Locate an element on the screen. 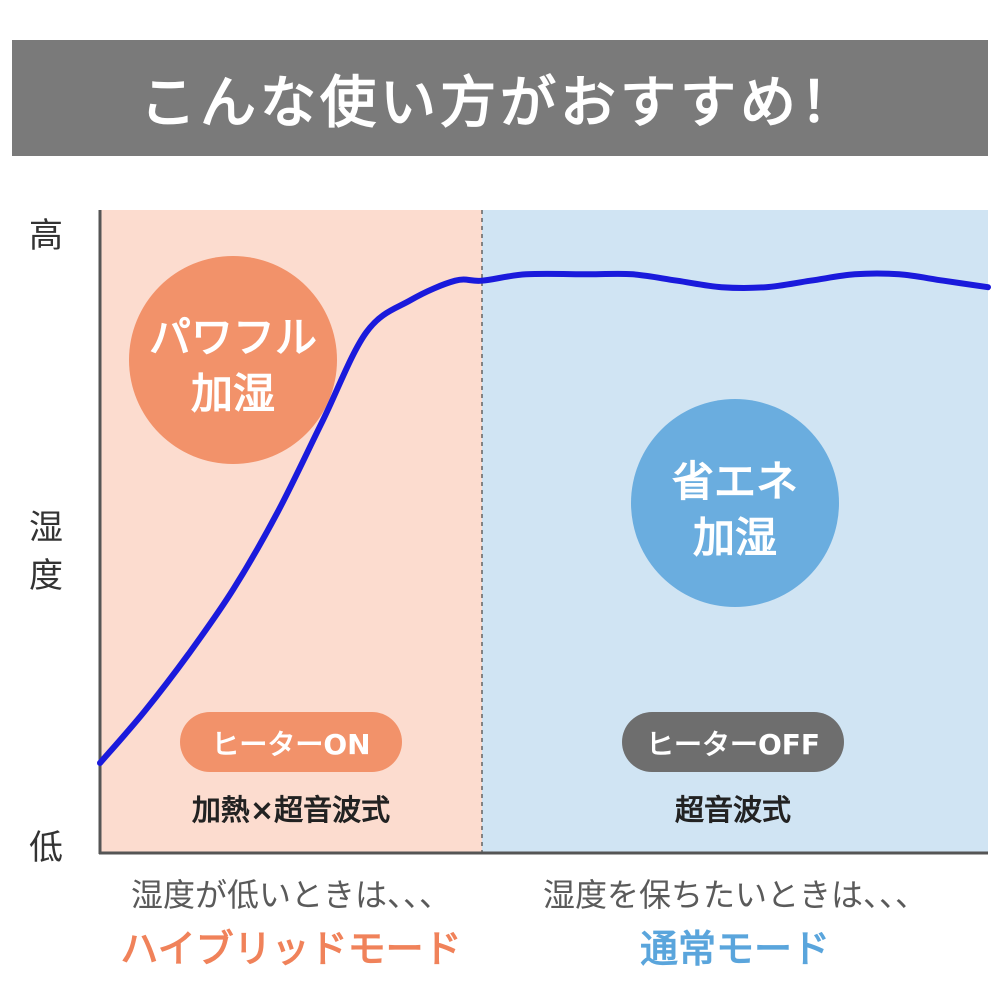 The width and height of the screenshot is (1000, 1000). y-axis-title-line2: 度 is located at coordinates (46, 576).